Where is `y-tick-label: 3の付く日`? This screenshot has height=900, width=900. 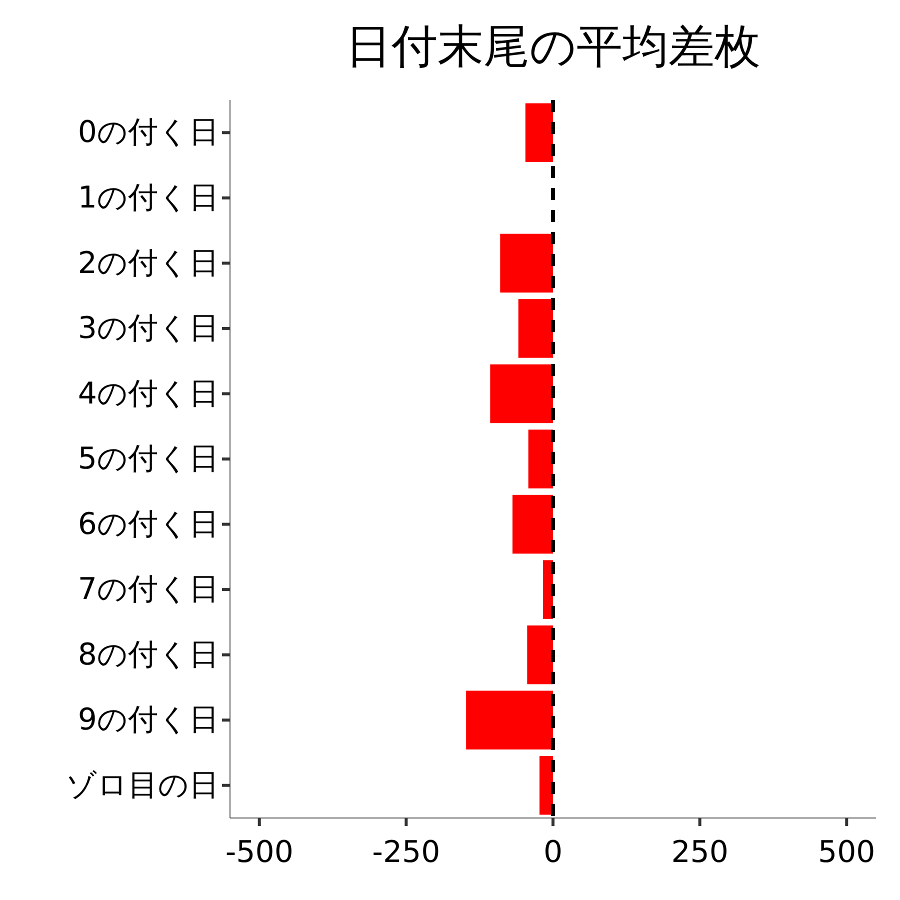
y-tick-label: 3の付く日 is located at coordinates (148, 328).